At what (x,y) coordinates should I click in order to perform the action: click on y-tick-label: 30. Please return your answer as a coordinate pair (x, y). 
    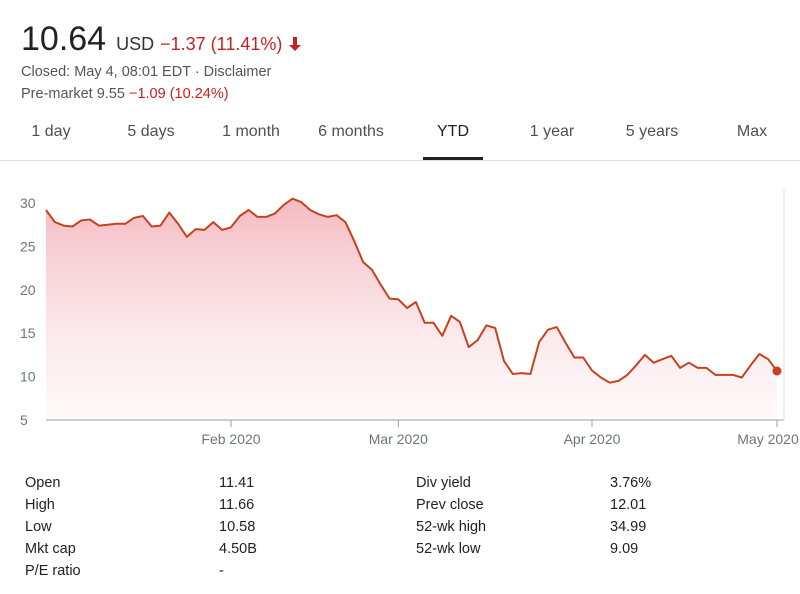
    Looking at the image, I should click on (28, 203).